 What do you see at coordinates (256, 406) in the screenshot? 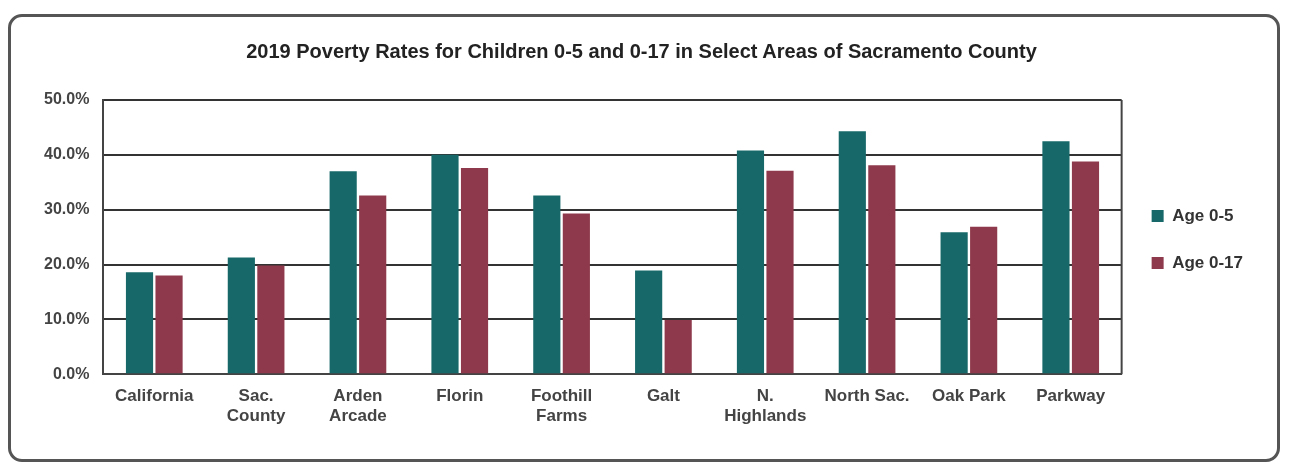
I see `x-tick-label: Sac. County` at bounding box center [256, 406].